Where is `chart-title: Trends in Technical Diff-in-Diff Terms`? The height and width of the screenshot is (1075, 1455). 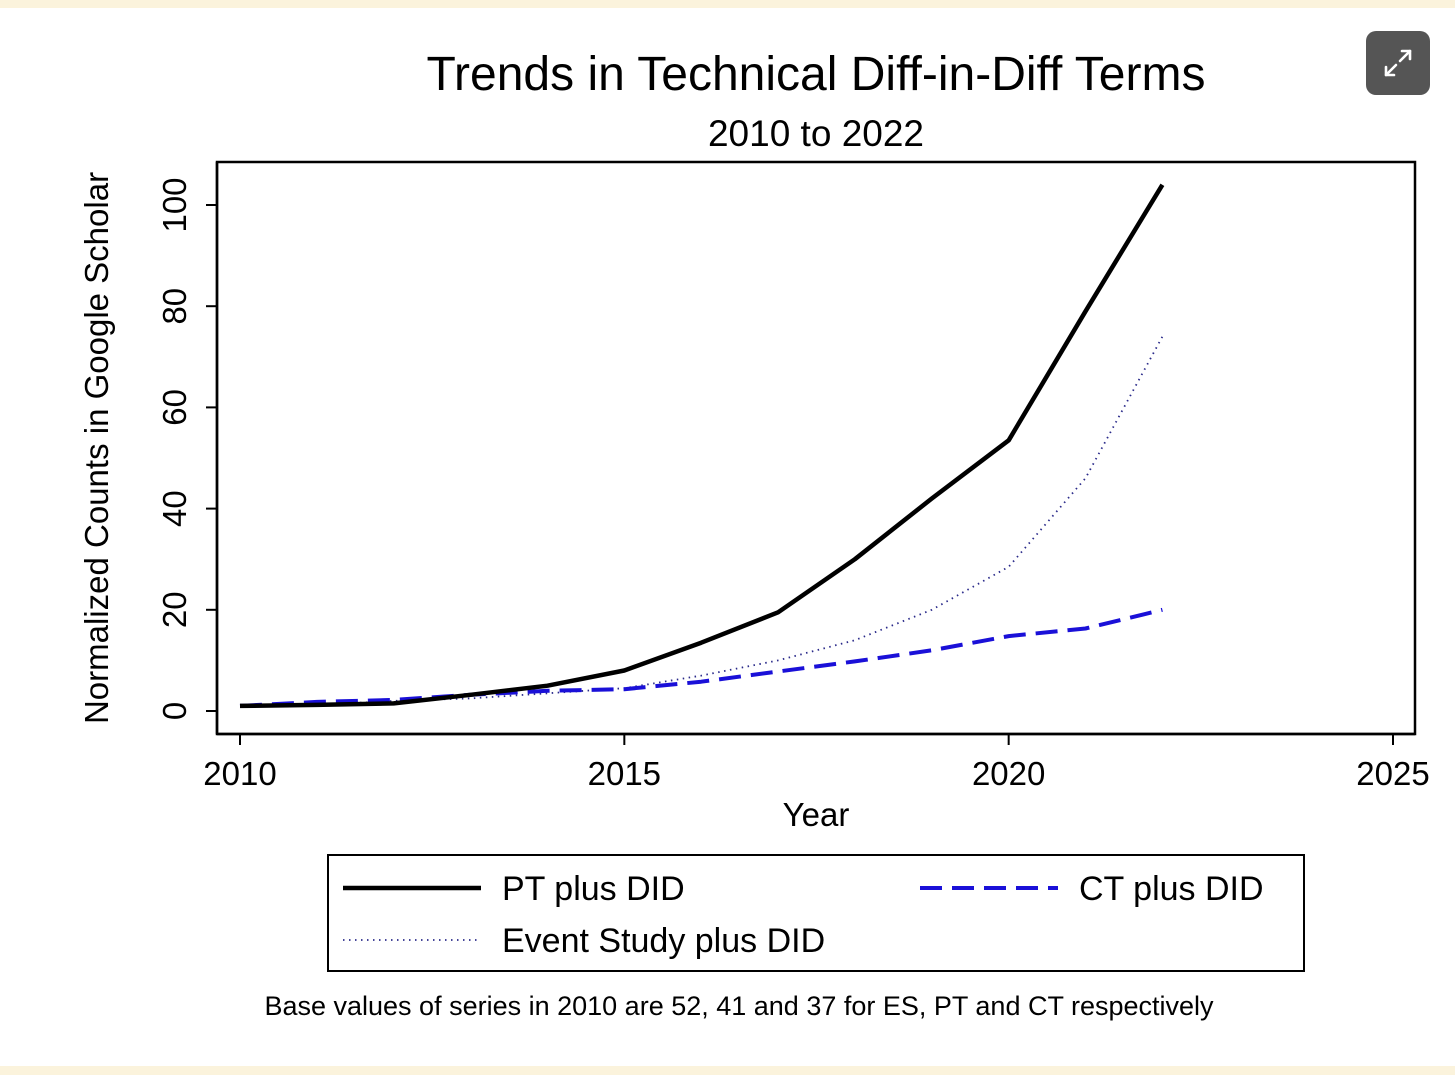 chart-title: Trends in Technical Diff-in-Diff Terms is located at coordinates (816, 74).